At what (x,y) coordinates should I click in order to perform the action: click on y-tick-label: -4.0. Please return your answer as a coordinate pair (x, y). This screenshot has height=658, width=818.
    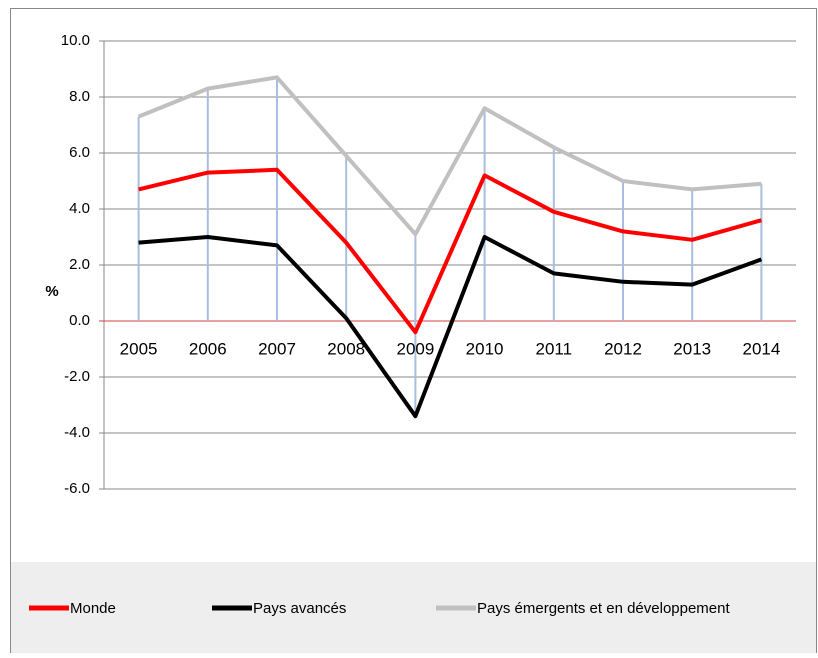
    Looking at the image, I should click on (77, 432).